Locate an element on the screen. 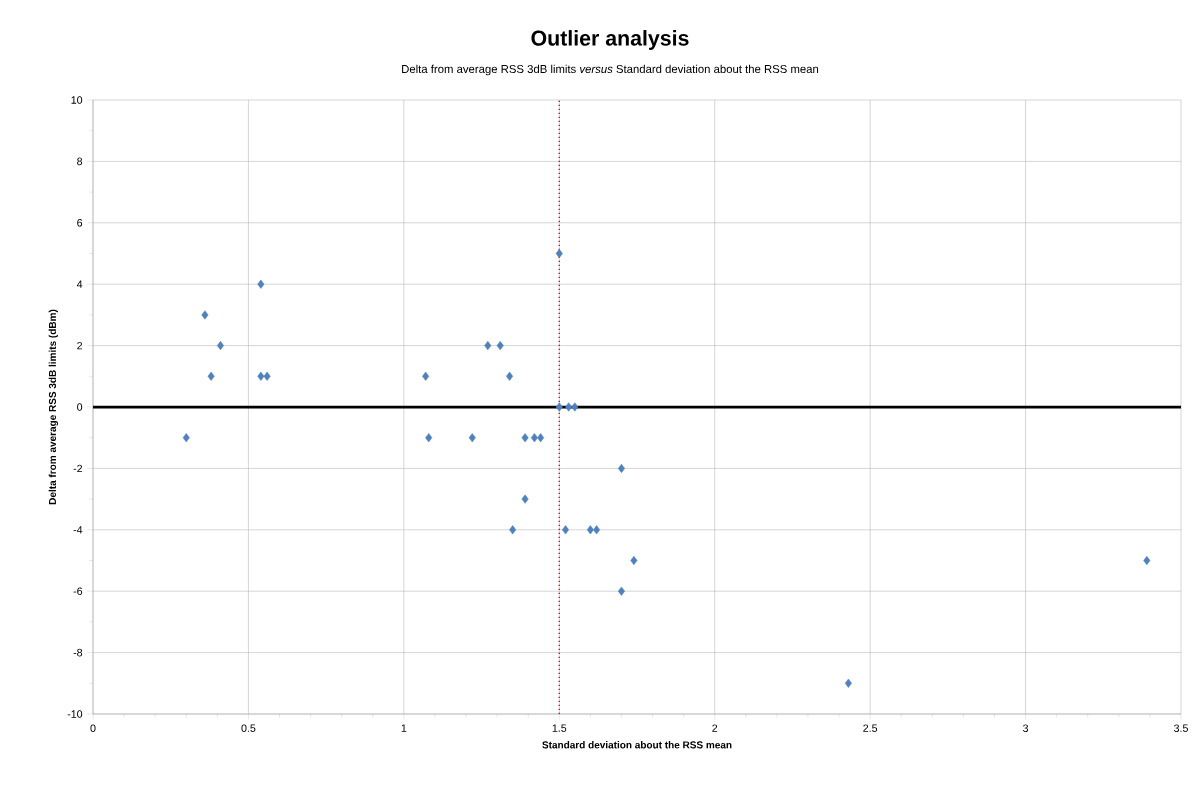 The width and height of the screenshot is (1203, 786). x-tick-label: 0.5 is located at coordinates (248, 728).